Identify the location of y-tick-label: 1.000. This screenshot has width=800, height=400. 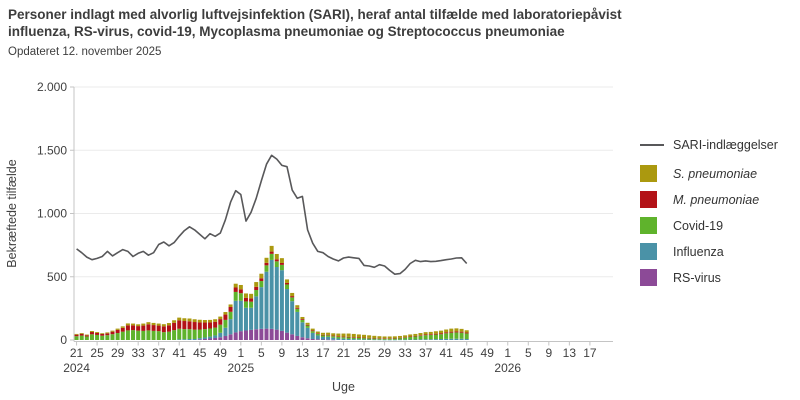
(52, 214).